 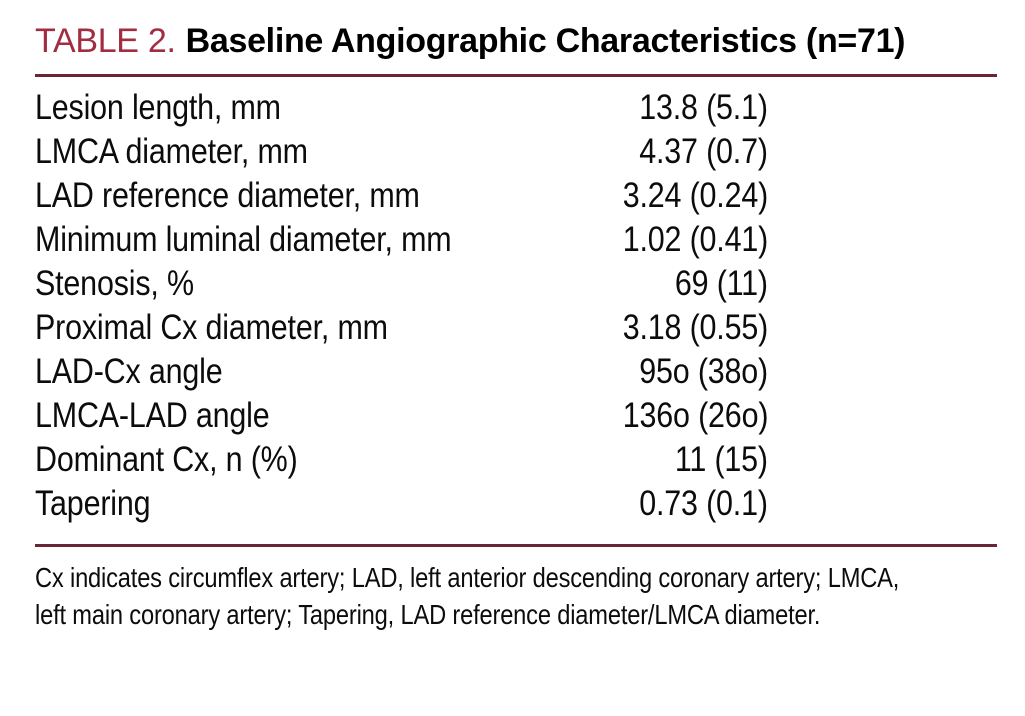 I want to click on table-row: LAD-Cx angle 95o (38o), so click(x=516, y=372).